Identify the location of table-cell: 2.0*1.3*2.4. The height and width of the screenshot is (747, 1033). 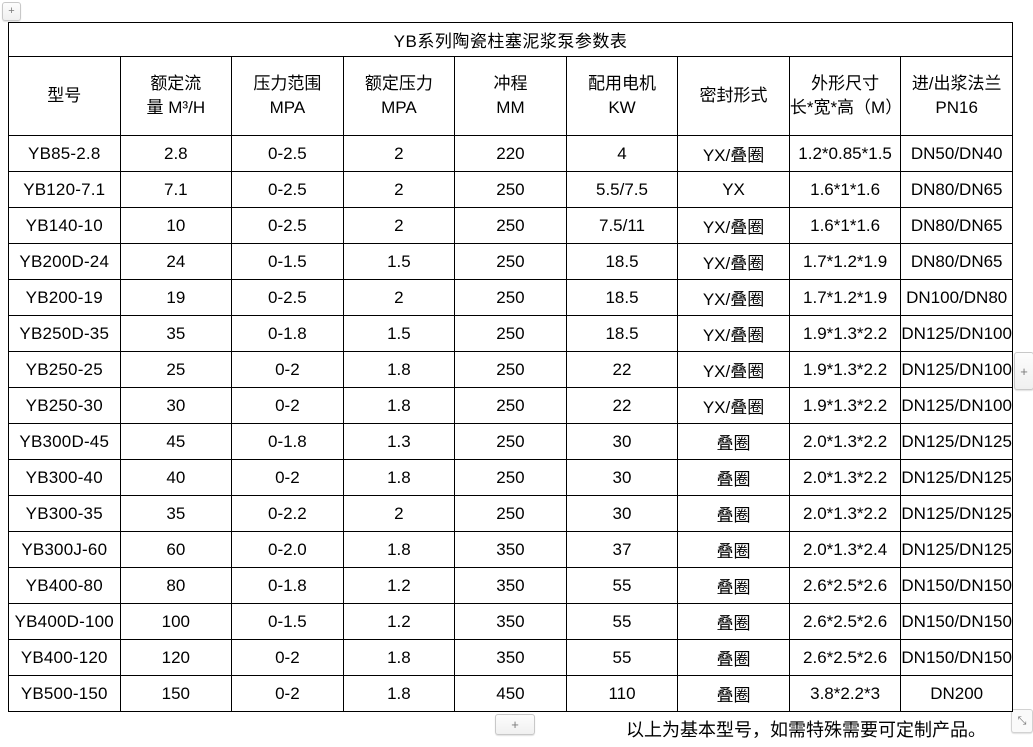
(845, 549).